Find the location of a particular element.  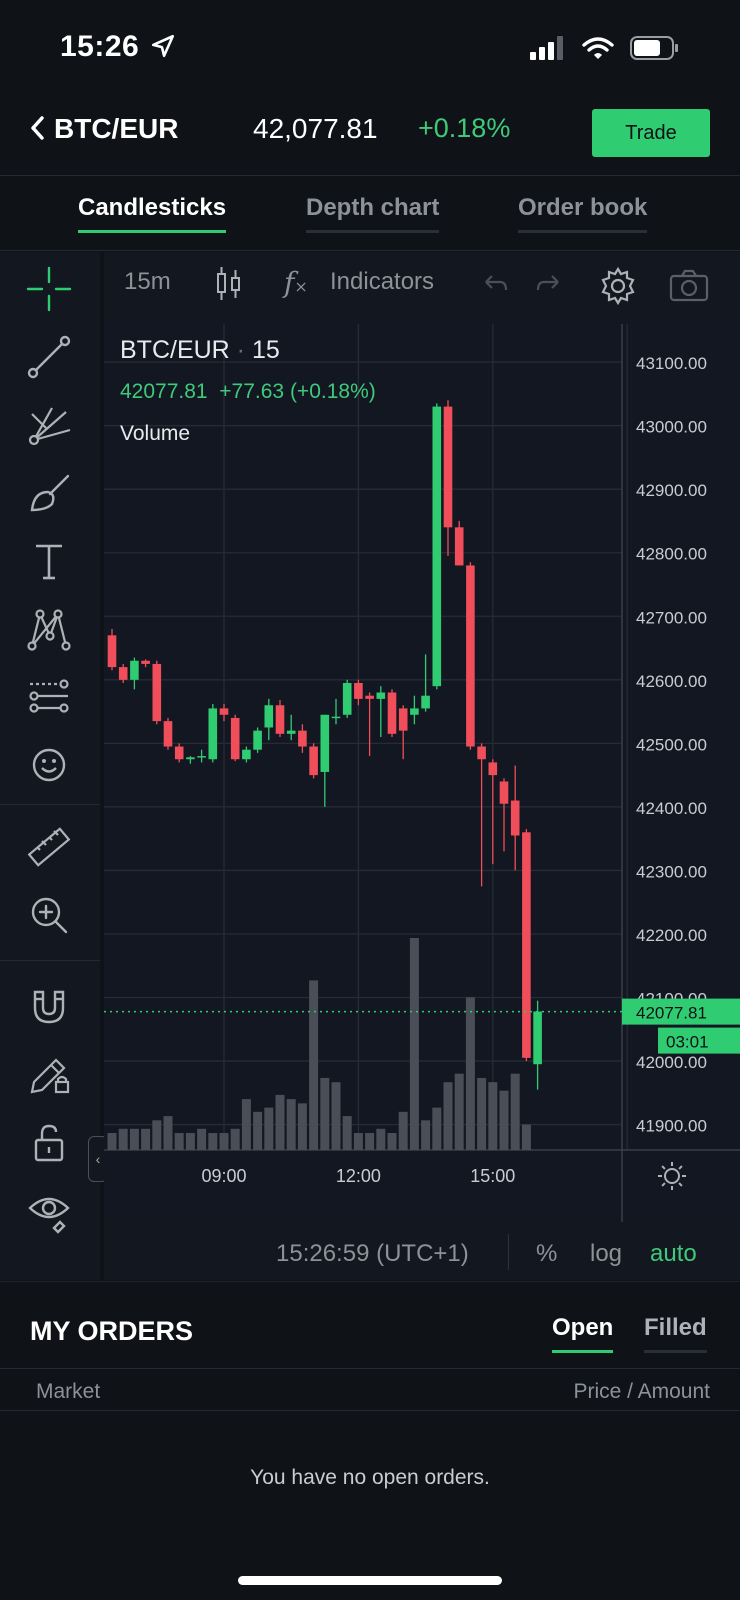

forecast-icon is located at coordinates (49, 697).